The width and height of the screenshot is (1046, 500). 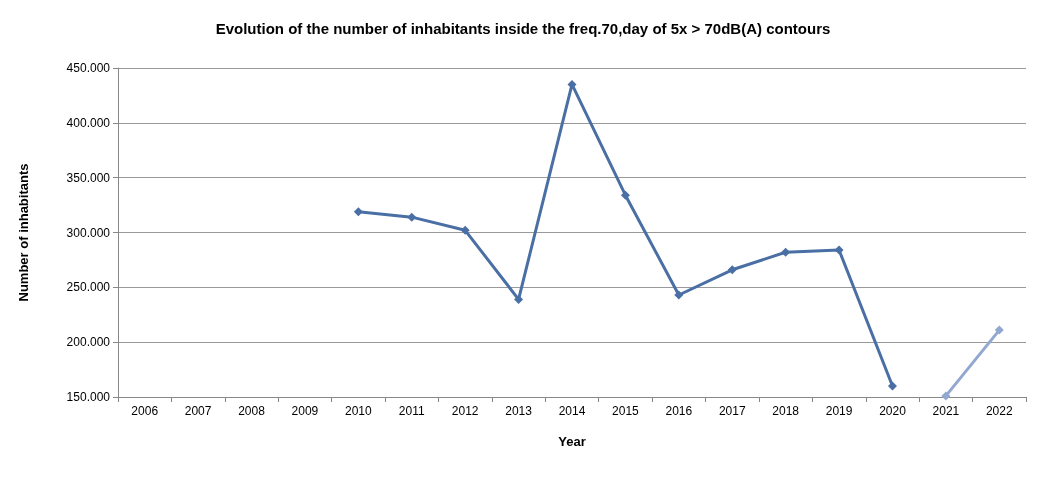 What do you see at coordinates (465, 411) in the screenshot?
I see `x-tick-label: 2012` at bounding box center [465, 411].